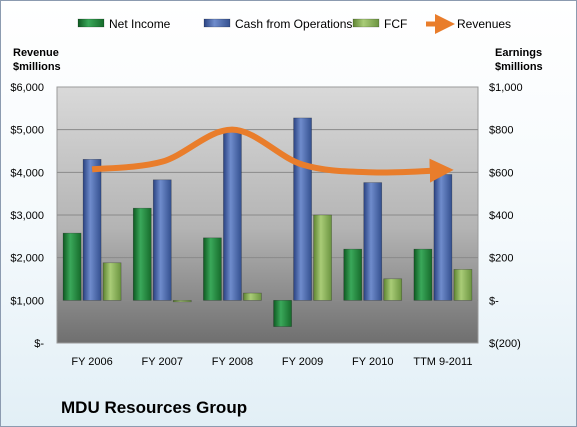 This screenshot has width=577, height=427. Describe the element at coordinates (484, 24) in the screenshot. I see `legend-label: Revenues` at that location.